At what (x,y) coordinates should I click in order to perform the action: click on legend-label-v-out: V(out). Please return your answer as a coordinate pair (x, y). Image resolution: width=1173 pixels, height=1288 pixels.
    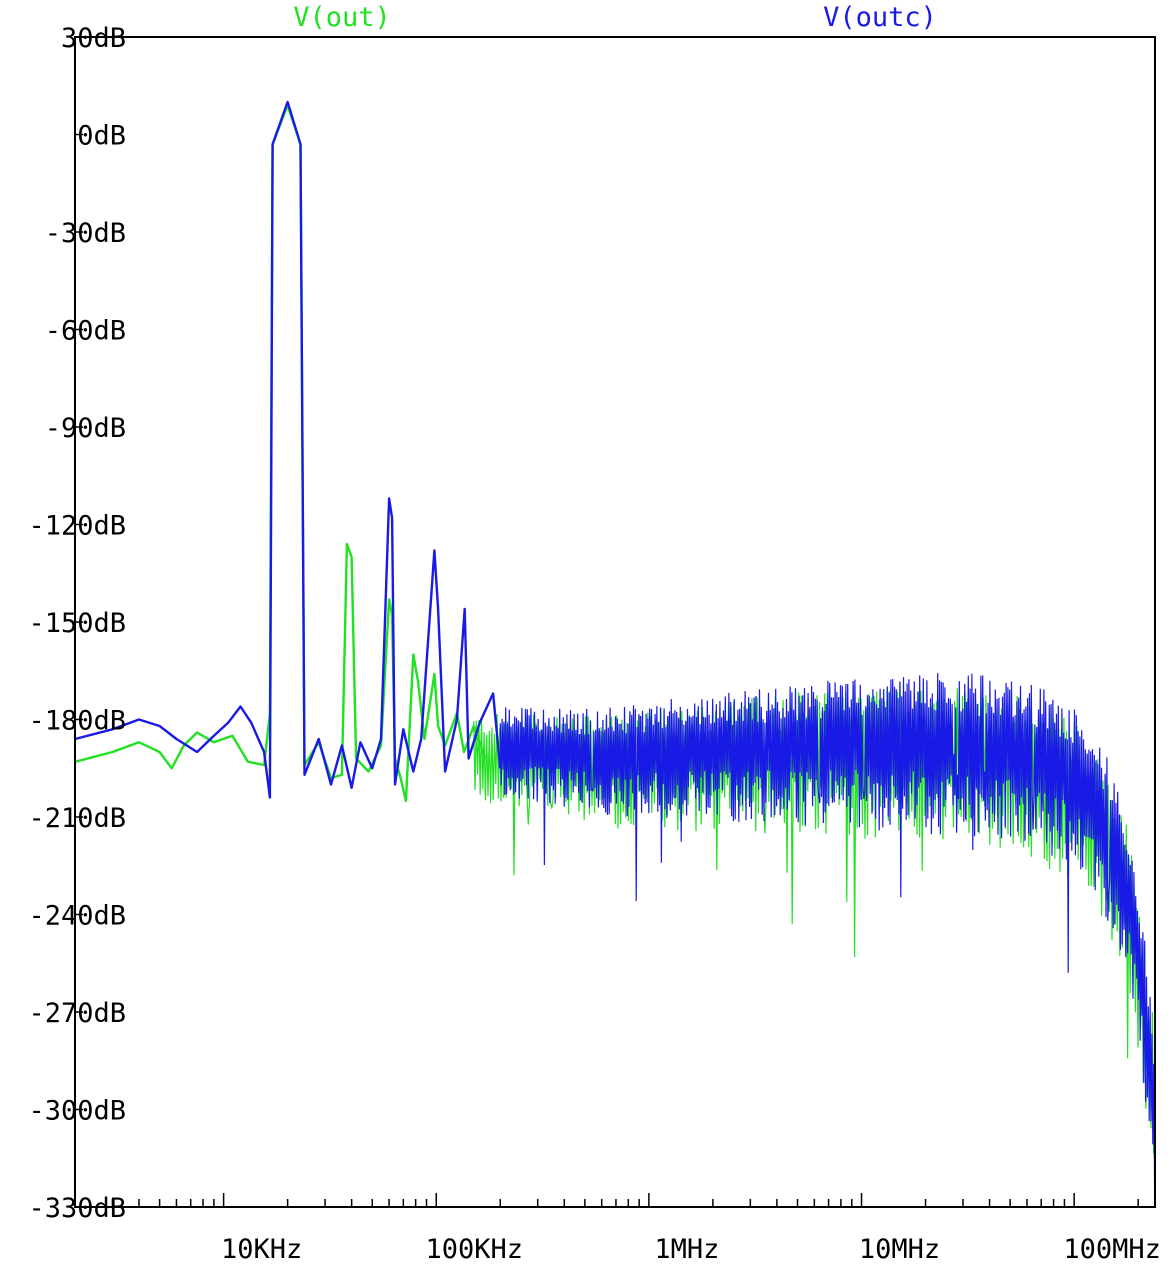
    Looking at the image, I should click on (342, 17).